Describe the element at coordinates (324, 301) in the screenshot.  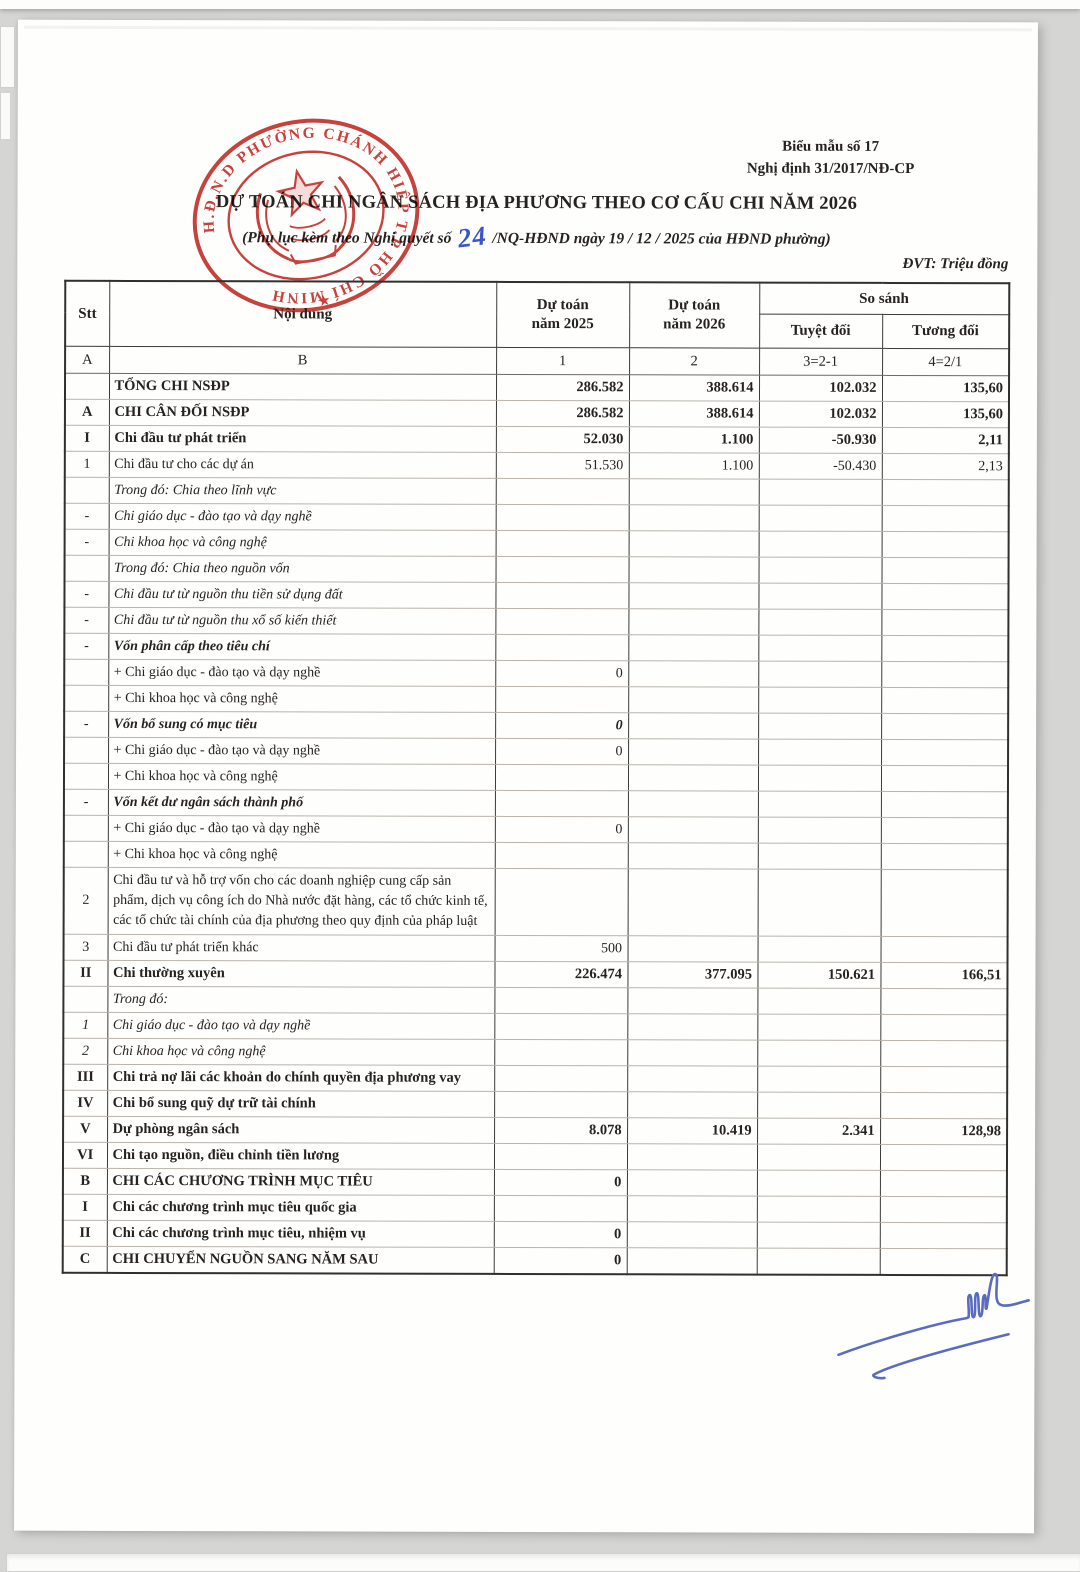
I see `stamp-star-icon: ★` at that location.